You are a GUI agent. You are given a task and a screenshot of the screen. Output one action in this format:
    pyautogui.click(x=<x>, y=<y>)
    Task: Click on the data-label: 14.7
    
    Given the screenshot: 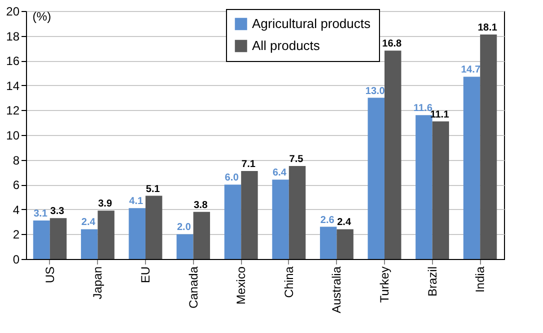 What is the action you would take?
    pyautogui.click(x=471, y=70)
    